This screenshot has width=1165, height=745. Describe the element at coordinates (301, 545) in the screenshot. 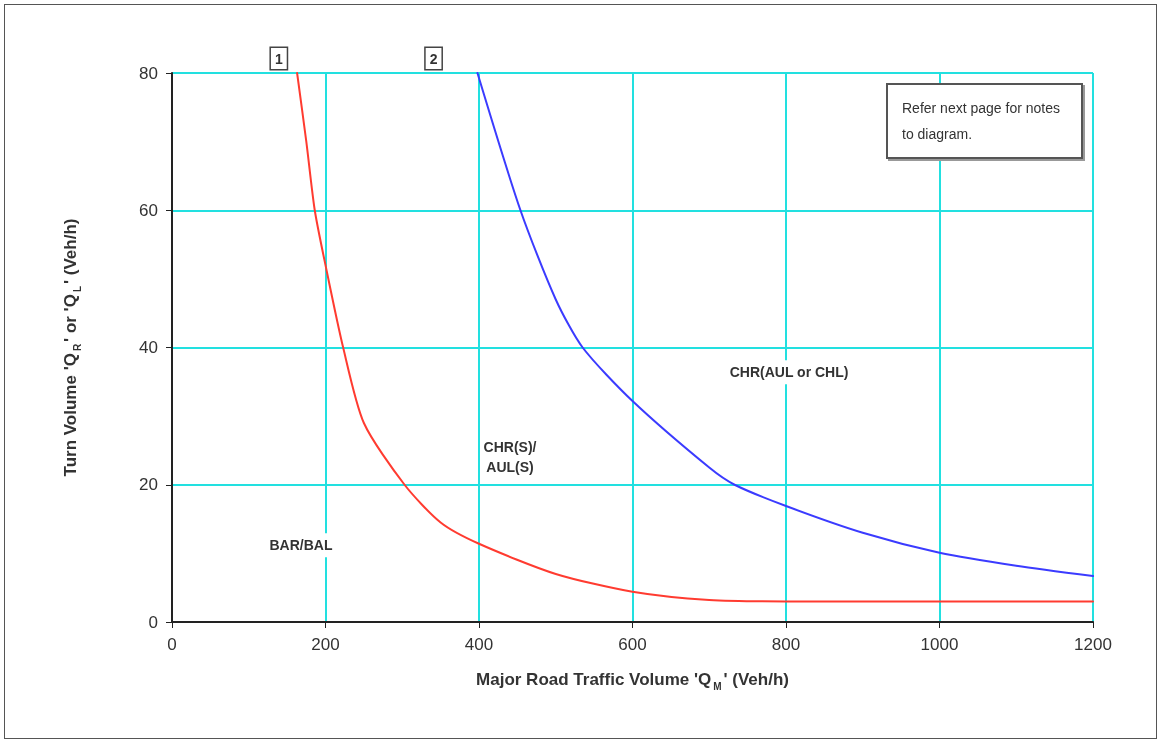

I see `annotation: BAR/BAL` at that location.